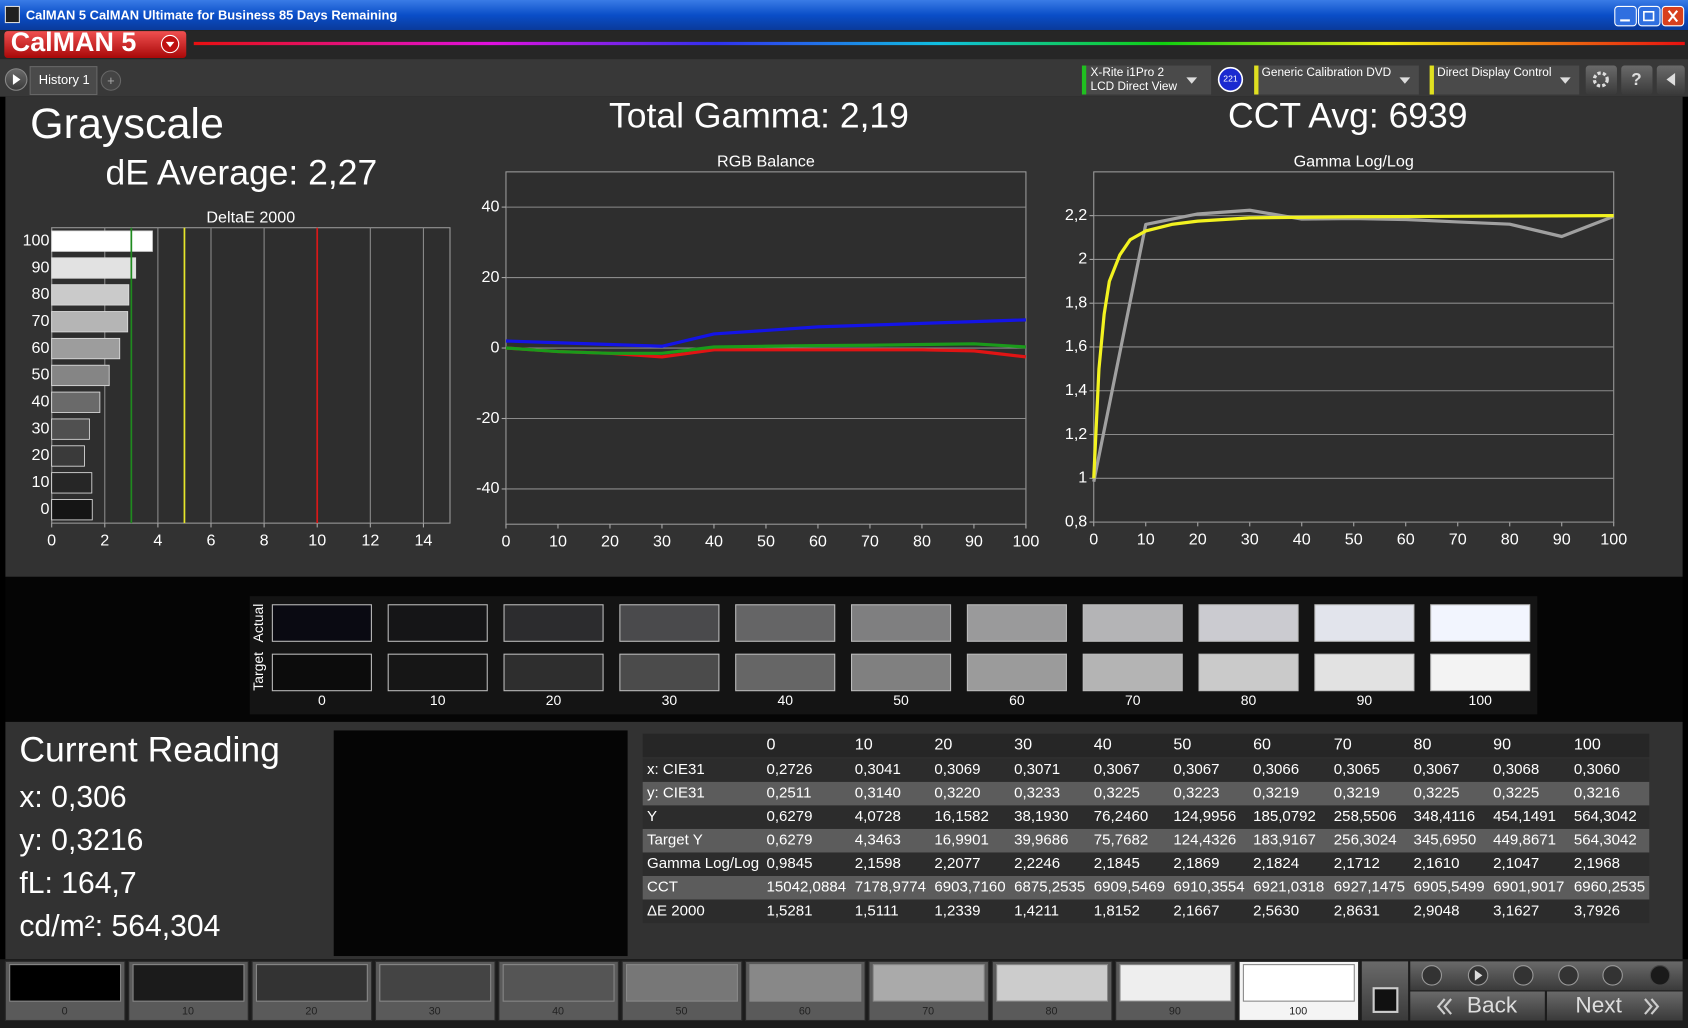 The width and height of the screenshot is (1688, 1028). I want to click on x-tick-label: 70, so click(870, 542).